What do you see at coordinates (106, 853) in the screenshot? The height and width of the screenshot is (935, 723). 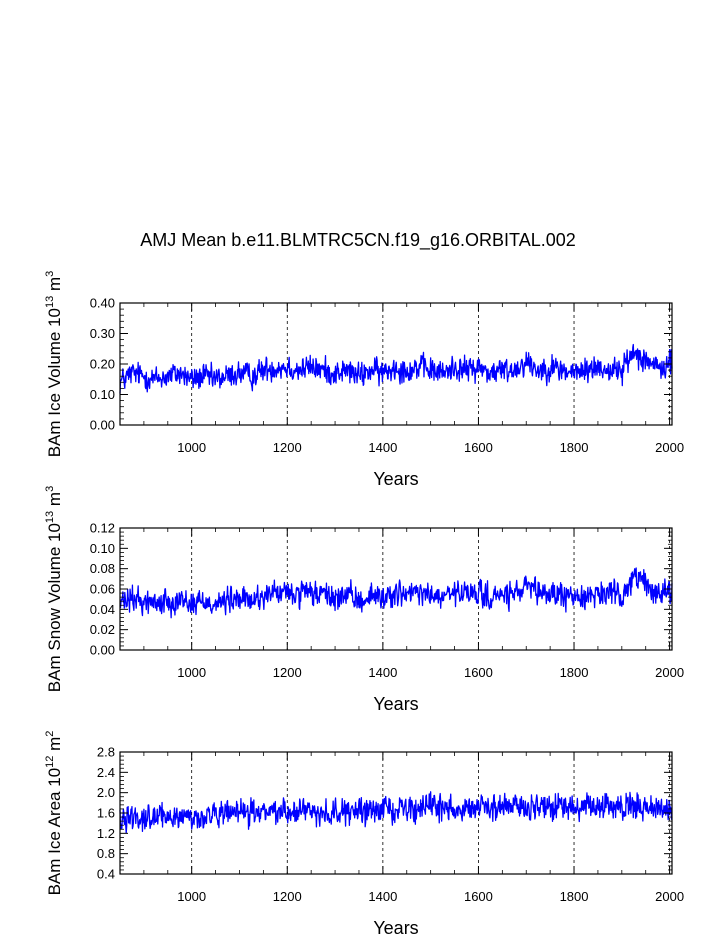 I see `y-tick-label: 0.8` at bounding box center [106, 853].